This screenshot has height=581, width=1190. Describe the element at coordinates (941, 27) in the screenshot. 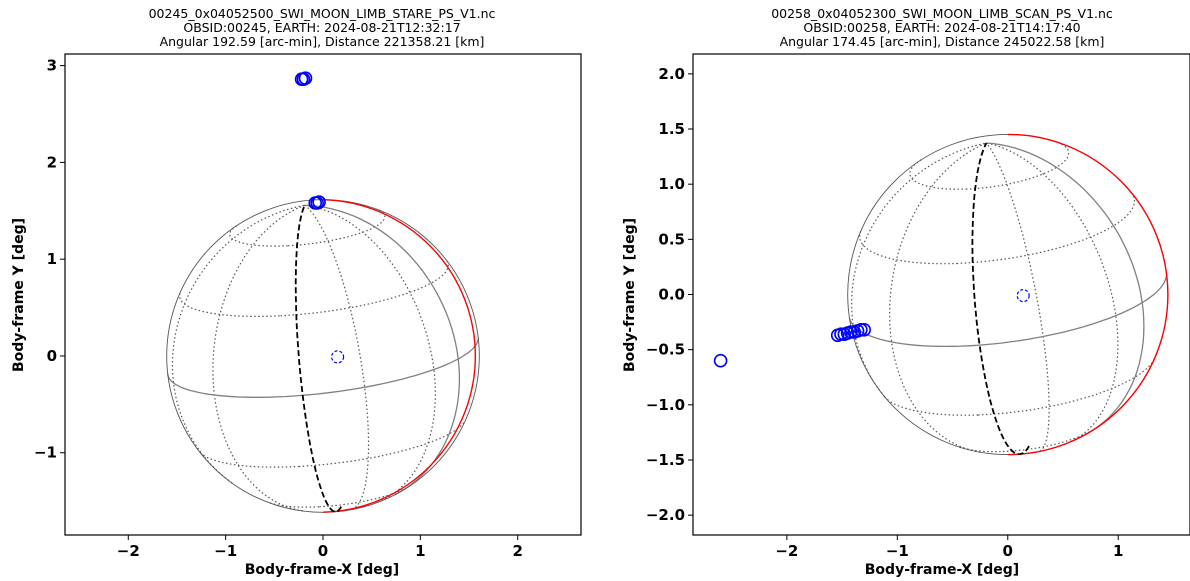

I see `chart-title-line-2: OBSID:00258, EARTH: 2024-08-21T14:17:40` at that location.